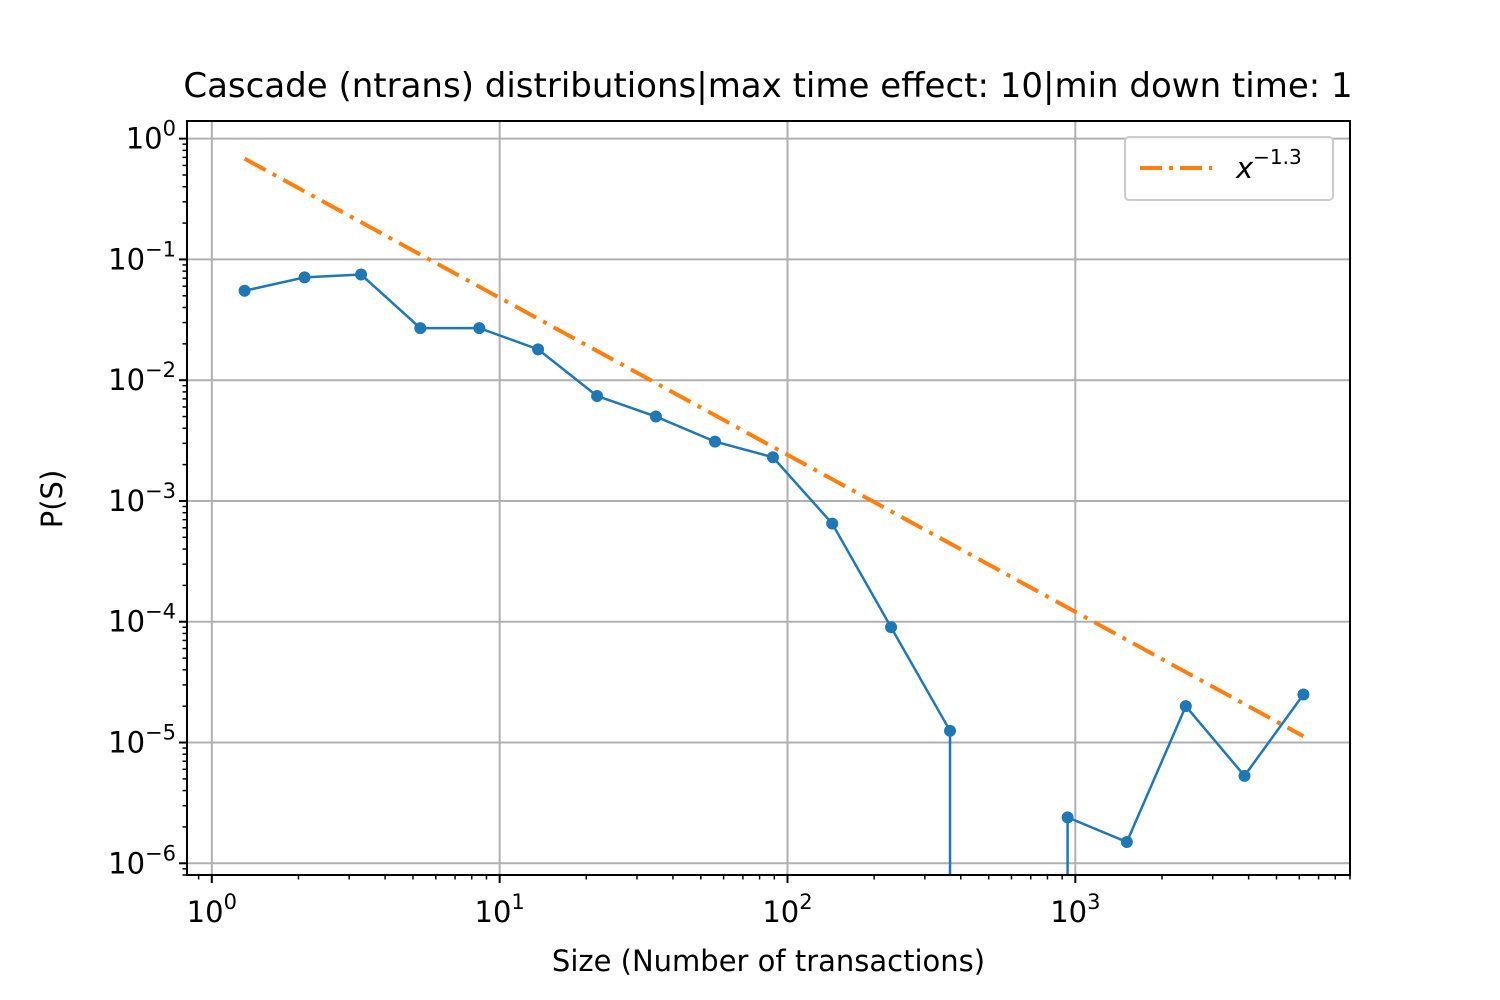  I want to click on y-tick-label: 10⁻³, so click(142, 498).